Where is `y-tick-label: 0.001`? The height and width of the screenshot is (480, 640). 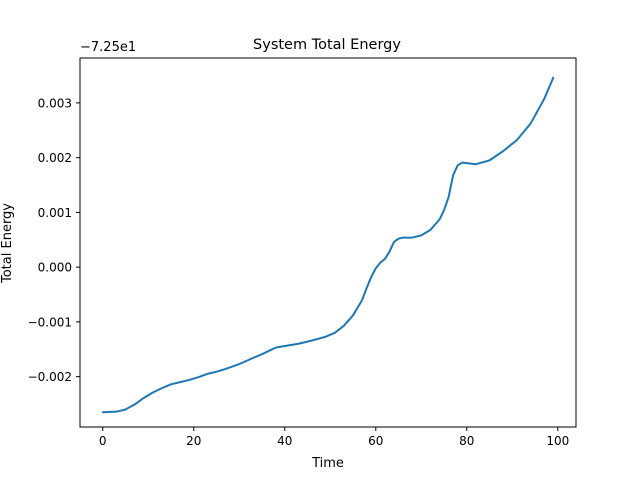 y-tick-label: 0.001 is located at coordinates (55, 213).